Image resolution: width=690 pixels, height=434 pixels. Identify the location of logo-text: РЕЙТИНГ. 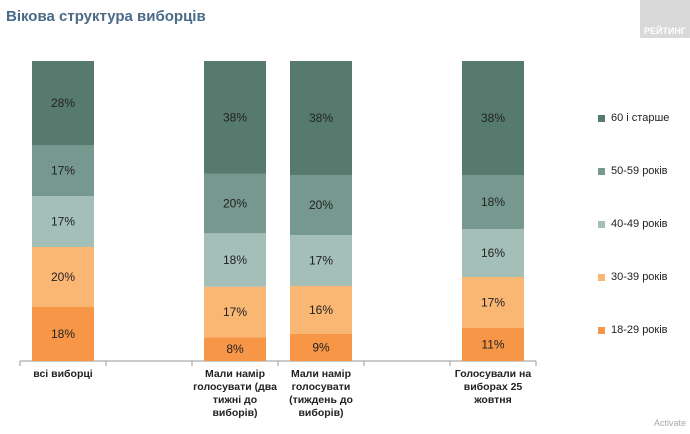
(665, 31).